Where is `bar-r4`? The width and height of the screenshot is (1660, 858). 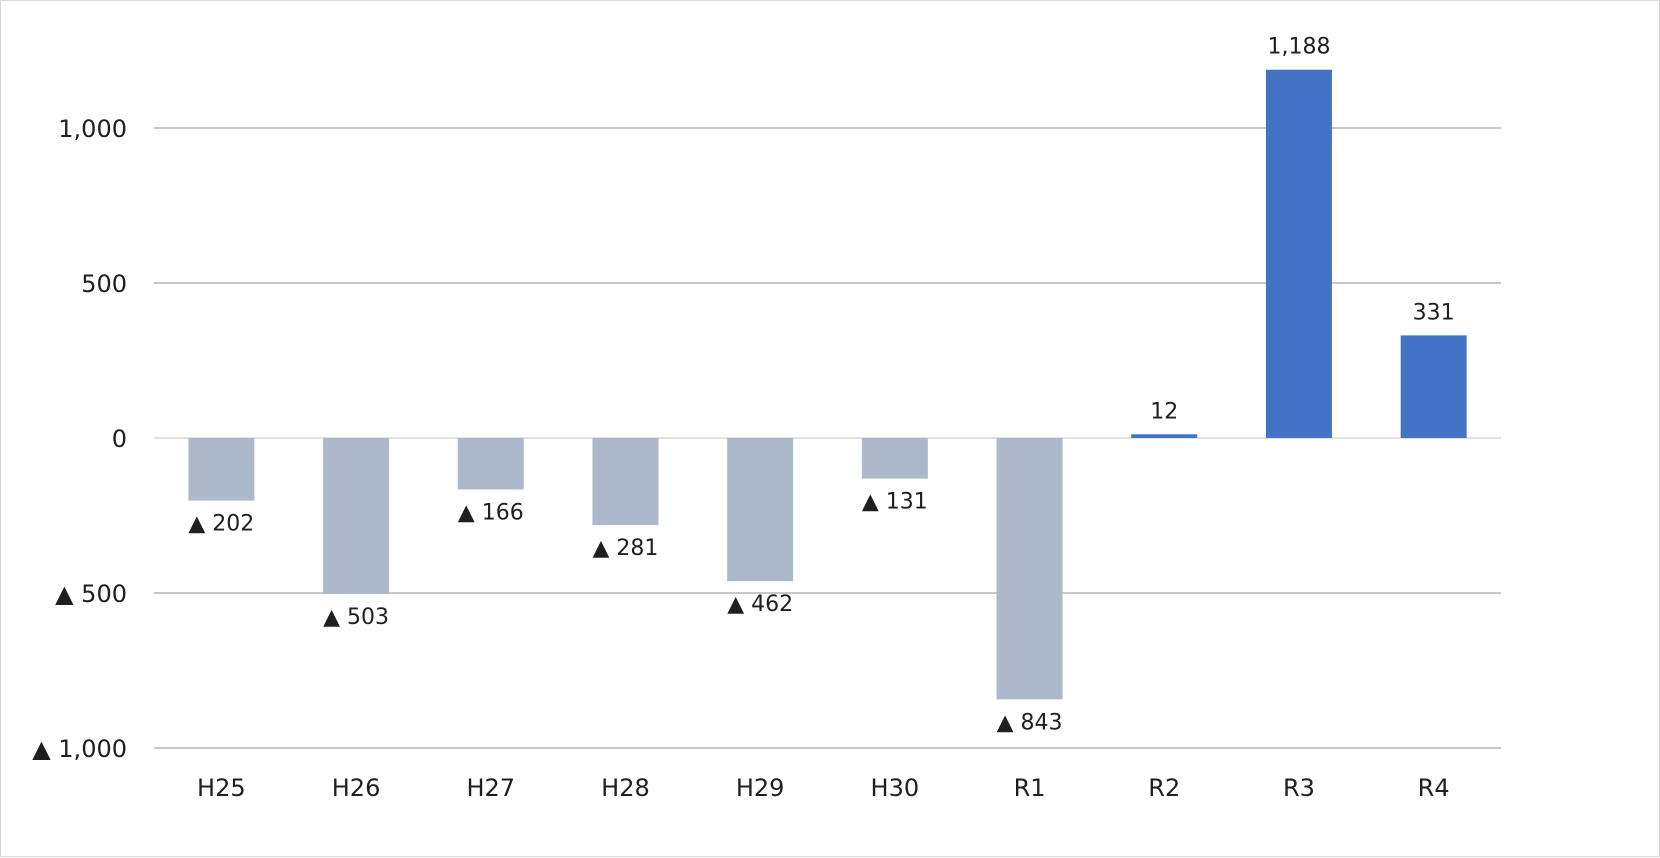
bar-r4 is located at coordinates (1433, 386).